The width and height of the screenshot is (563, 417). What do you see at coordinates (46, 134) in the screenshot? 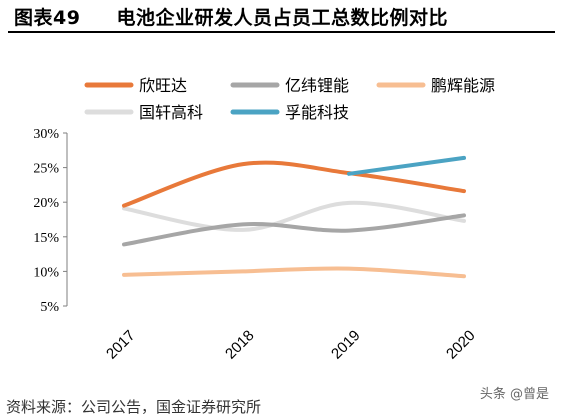
I see `y-tick-label: 30%` at bounding box center [46, 134].